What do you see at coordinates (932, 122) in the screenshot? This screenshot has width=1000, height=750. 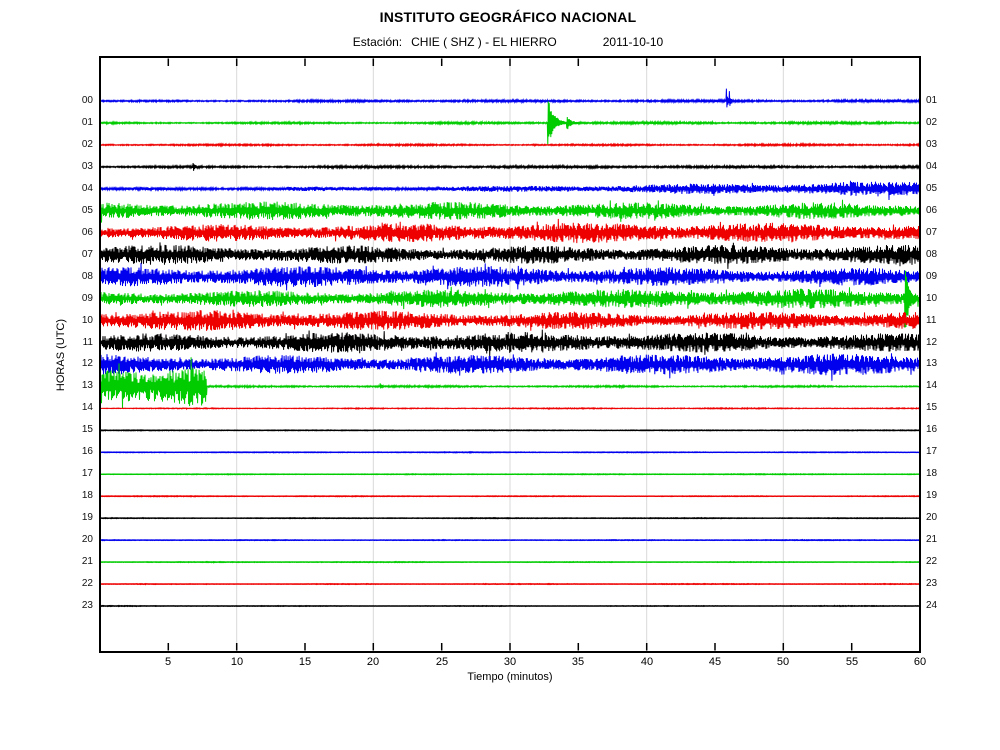 I see `hour-label-right-02: 02` at bounding box center [932, 122].